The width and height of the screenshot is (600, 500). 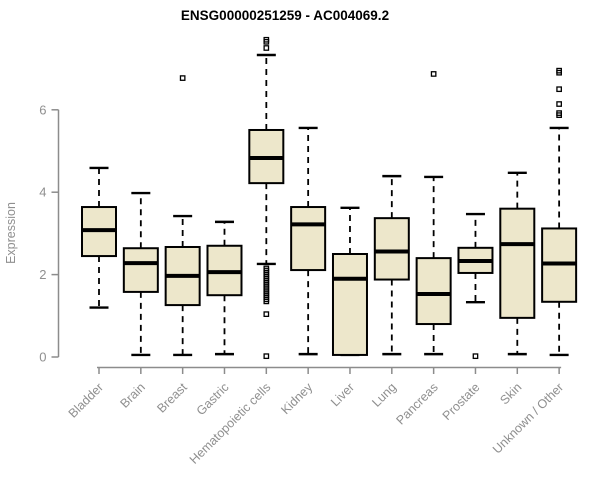 What do you see at coordinates (132, 395) in the screenshot?
I see `x-tick-label-brain: Brain` at bounding box center [132, 395].